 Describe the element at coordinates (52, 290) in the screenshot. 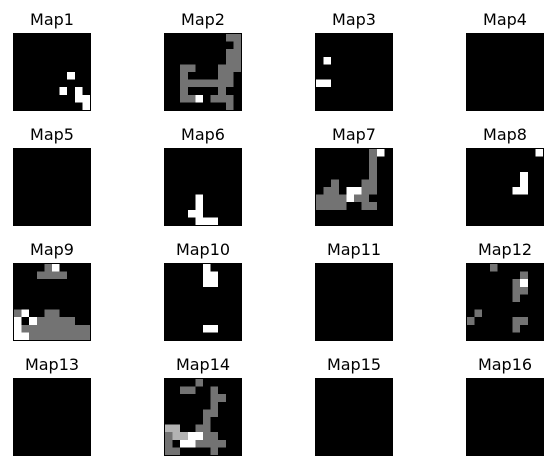

I see `heatmap-panel-9: Map9` at that location.